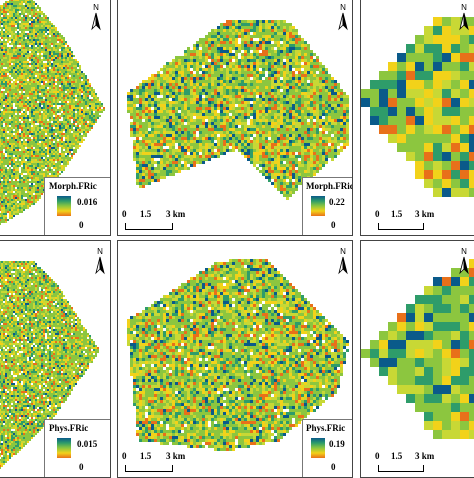  Describe the element at coordinates (327, 448) in the screenshot. I see `legend: Phys.FRic 0.19 0` at that location.